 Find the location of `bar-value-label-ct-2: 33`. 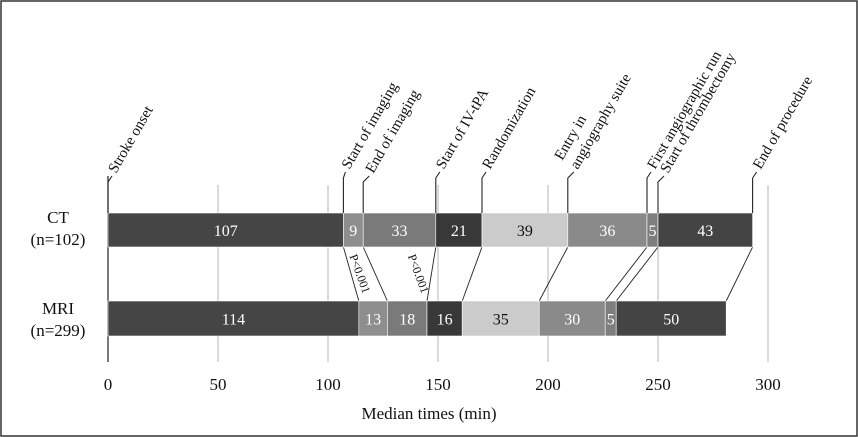

bar-value-label-ct-2: 33 is located at coordinates (400, 231).